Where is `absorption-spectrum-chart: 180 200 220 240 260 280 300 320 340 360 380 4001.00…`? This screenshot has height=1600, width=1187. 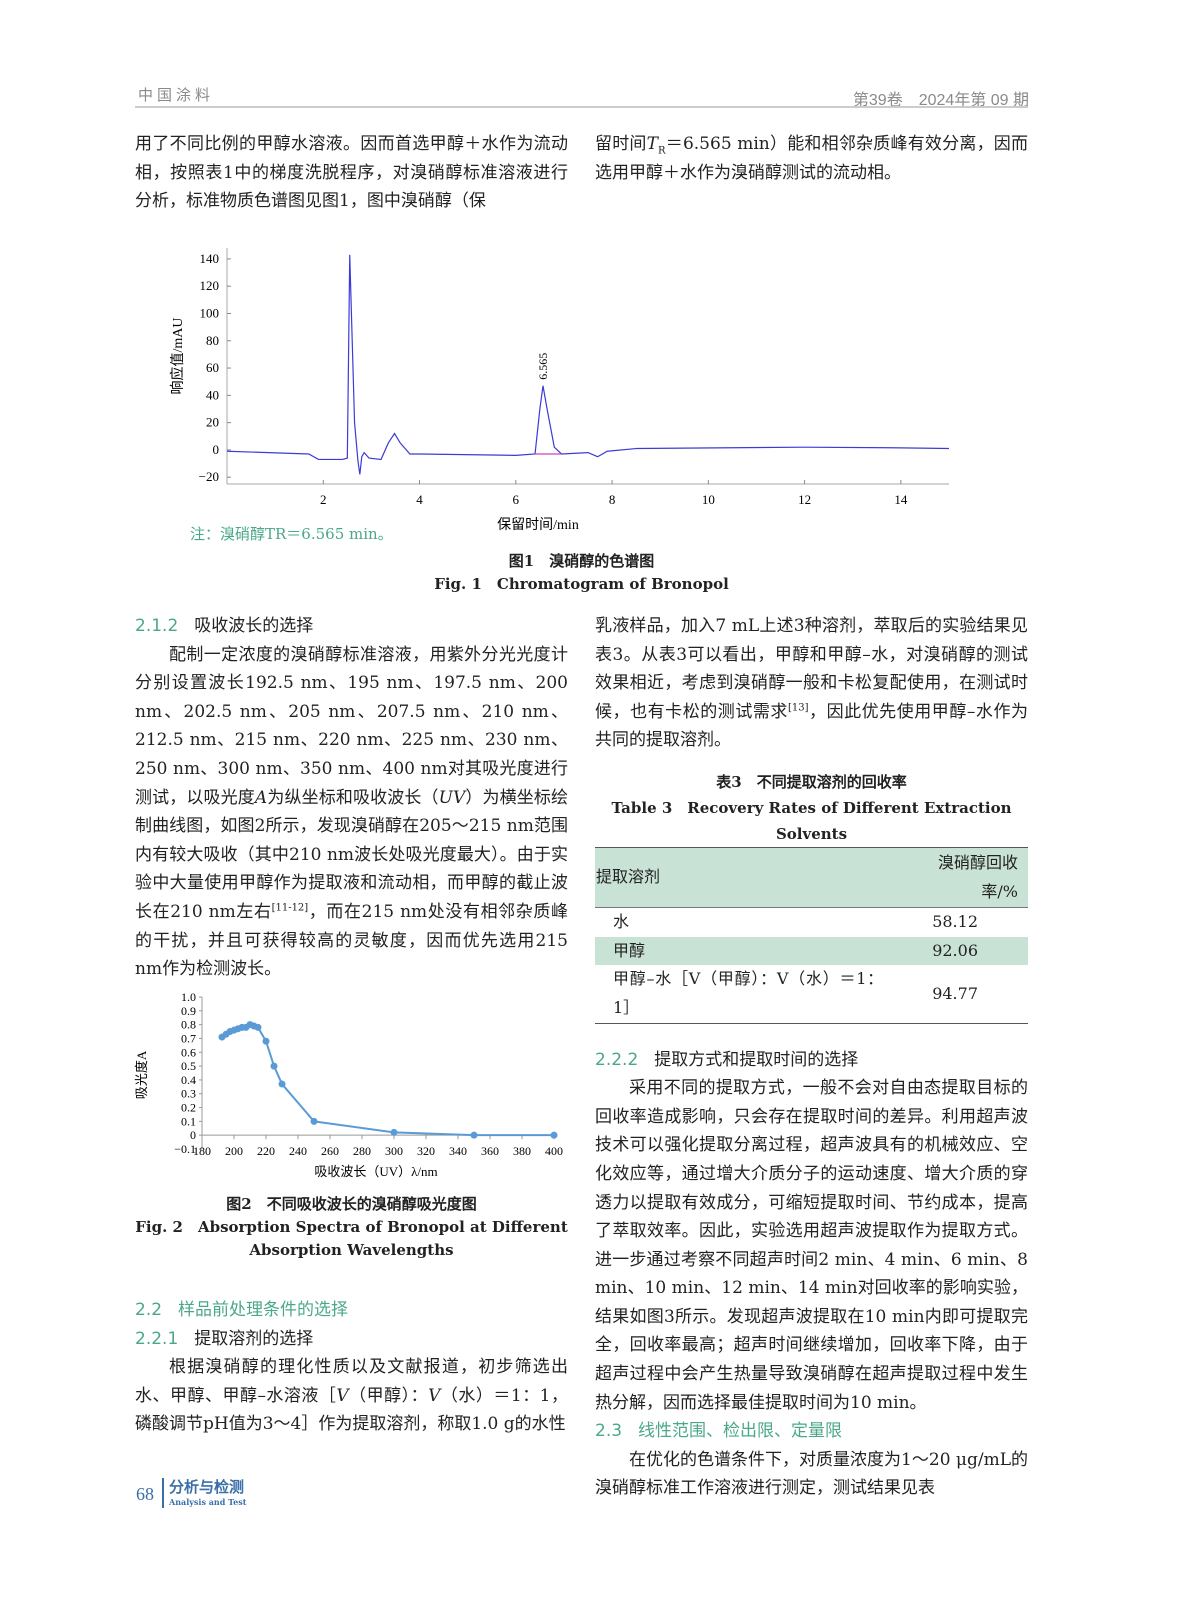 absorption-spectrum-chart: 180 200 220 240 260 280 300 320 340 360 380 4001.00… is located at coordinates (348, 1084).